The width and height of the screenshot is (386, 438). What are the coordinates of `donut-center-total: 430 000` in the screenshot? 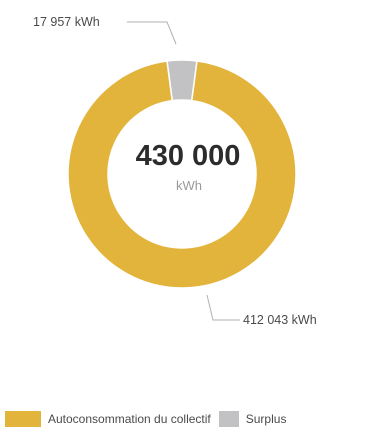 It's located at (188, 156).